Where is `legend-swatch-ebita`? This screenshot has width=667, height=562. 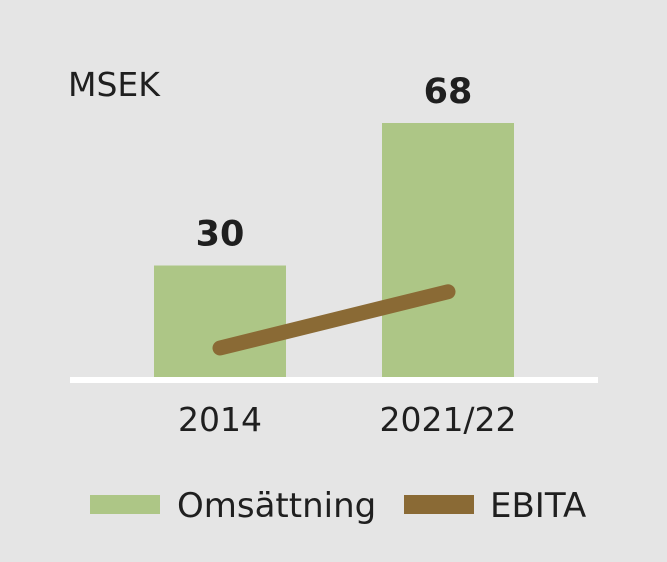 legend-swatch-ebita is located at coordinates (439, 504).